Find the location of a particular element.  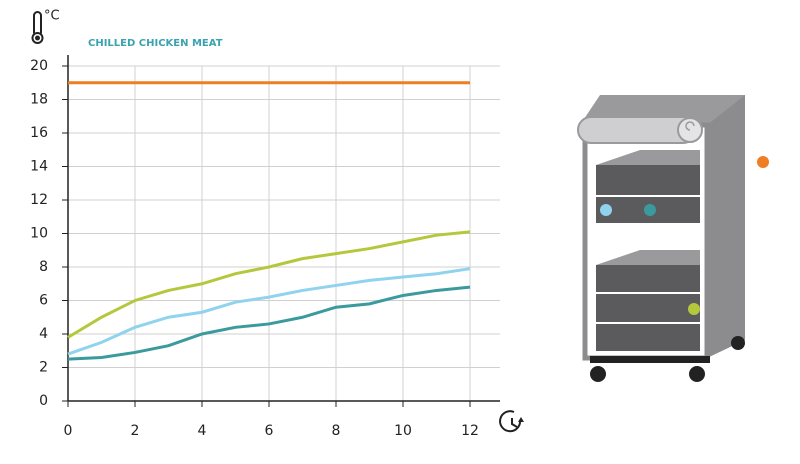

x-tick-label: 0 is located at coordinates (68, 431).